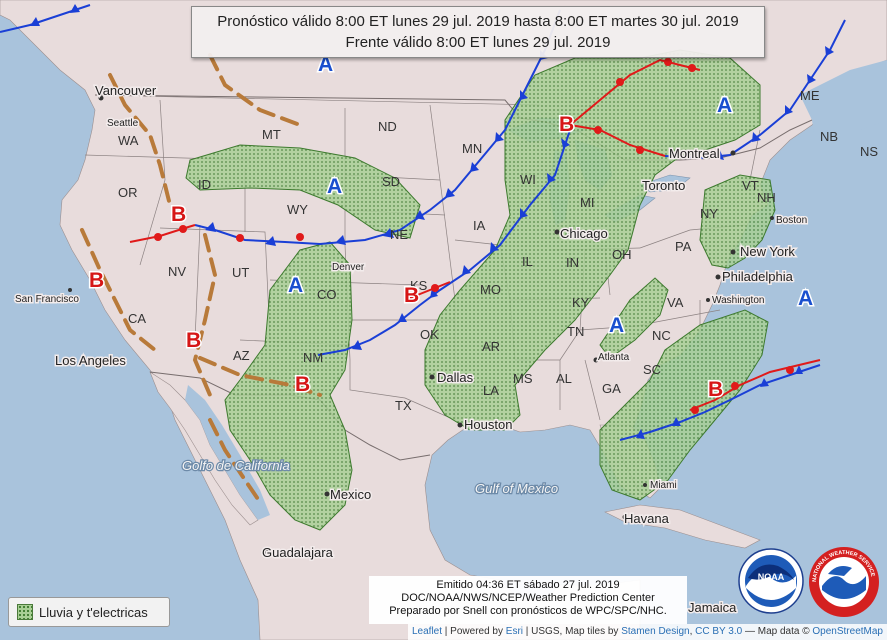  Describe the element at coordinates (490, 289) in the screenshot. I see `state-label-mo: MO` at that location.